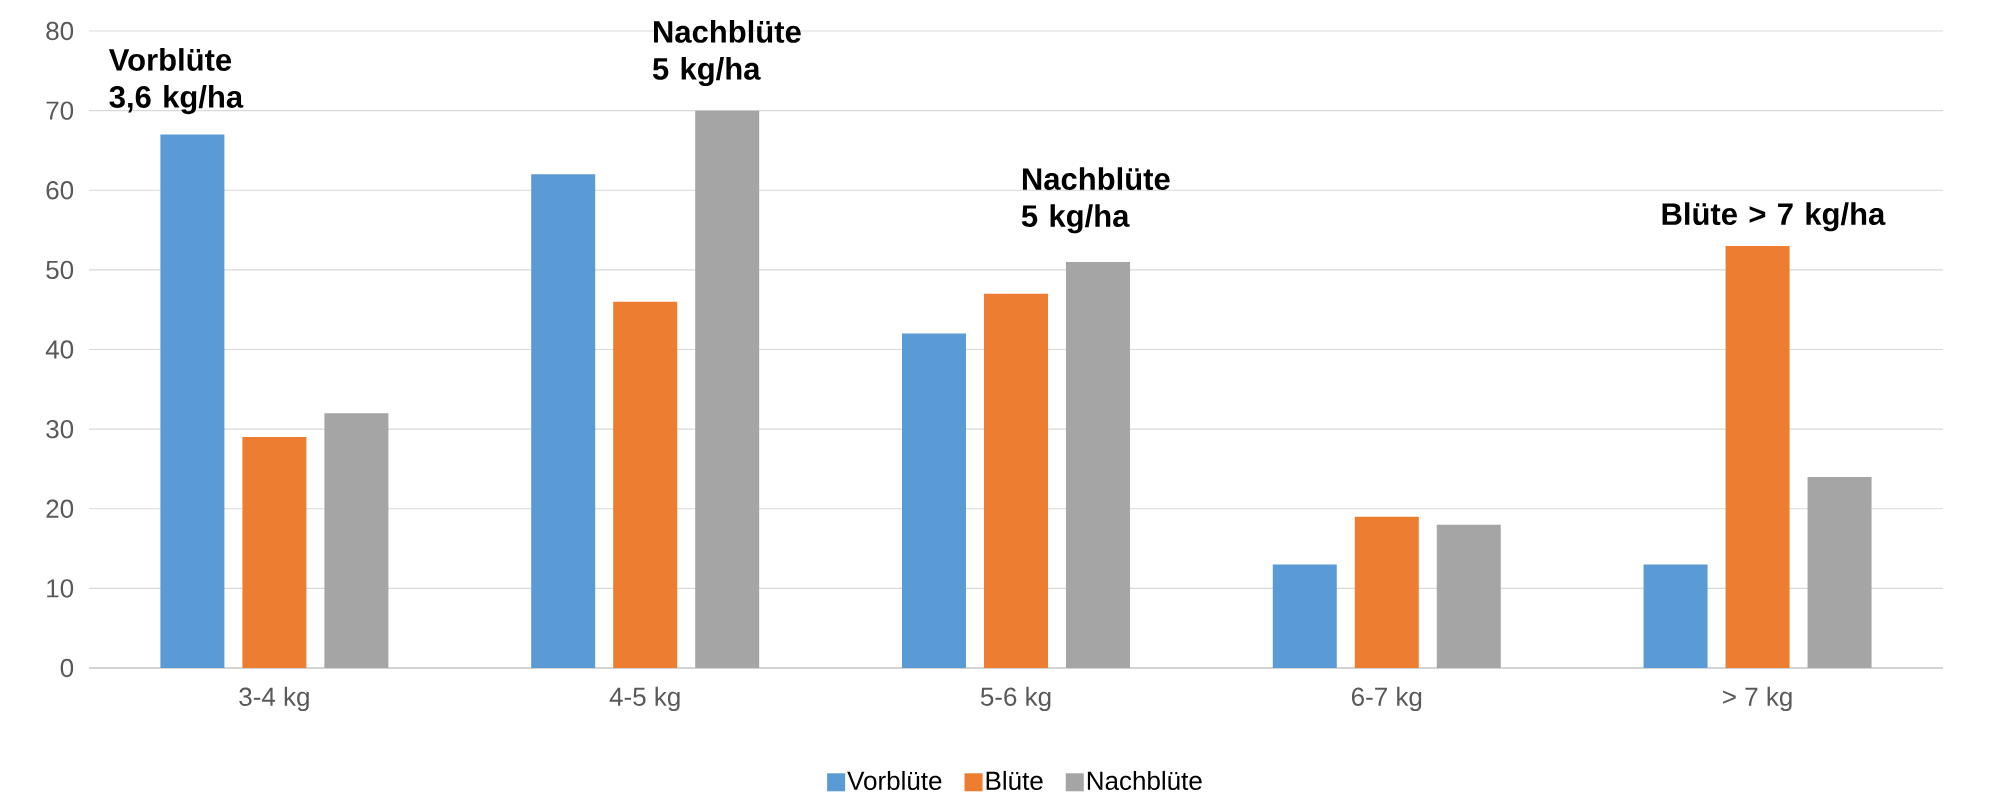 This screenshot has width=1998, height=796. What do you see at coordinates (60, 190) in the screenshot?
I see `y-tick-label: 60` at bounding box center [60, 190].